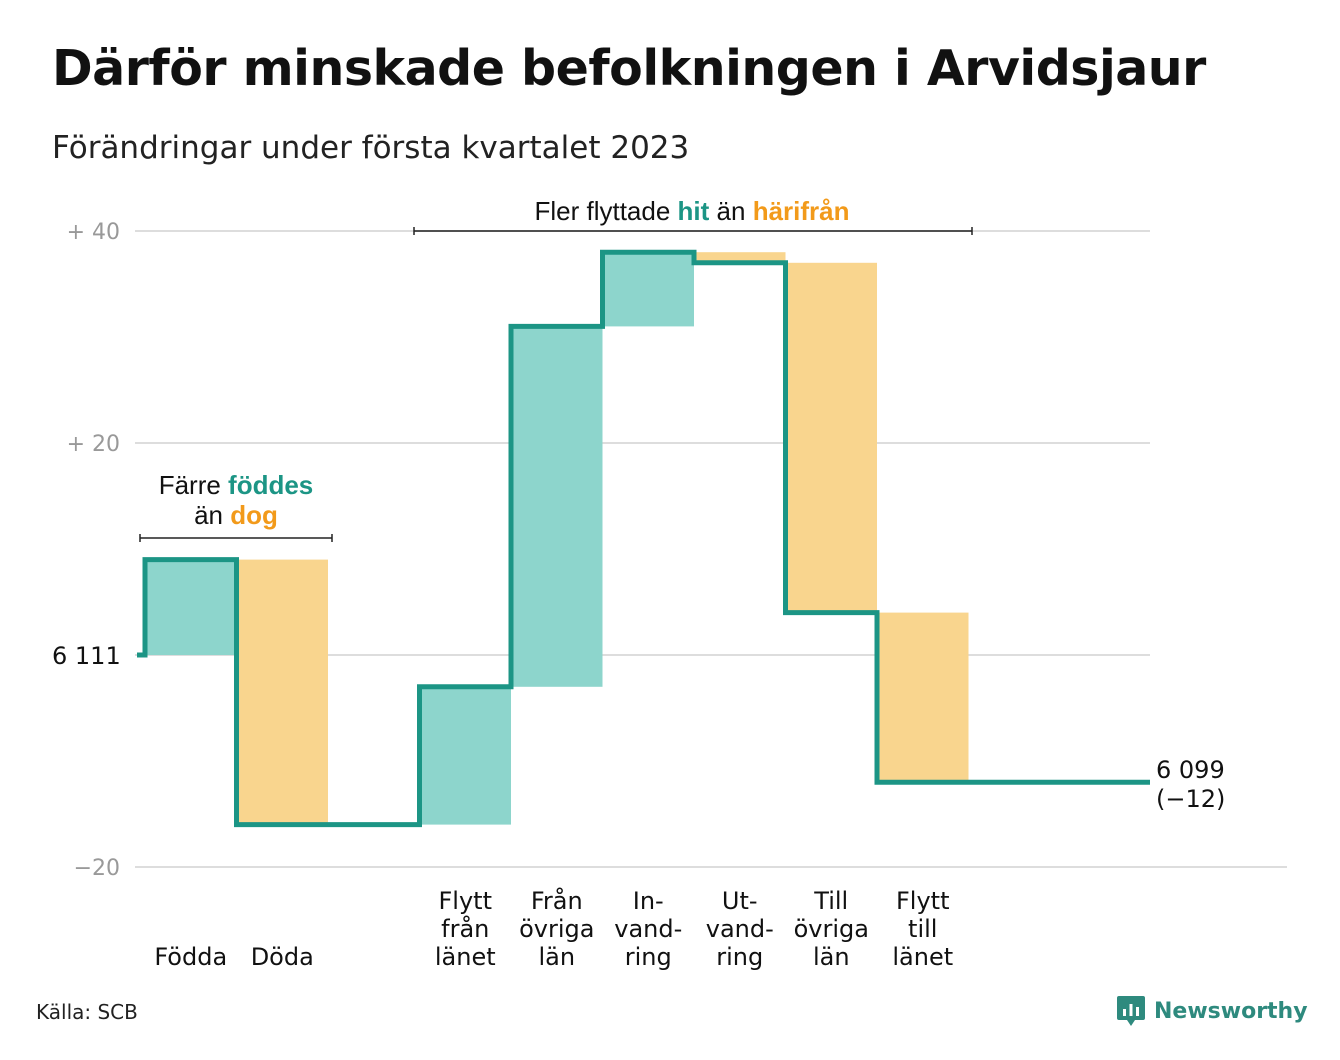 The height and width of the screenshot is (1060, 1340). Describe the element at coordinates (86, 656) in the screenshot. I see `start-value-label: 6 111` at that location.